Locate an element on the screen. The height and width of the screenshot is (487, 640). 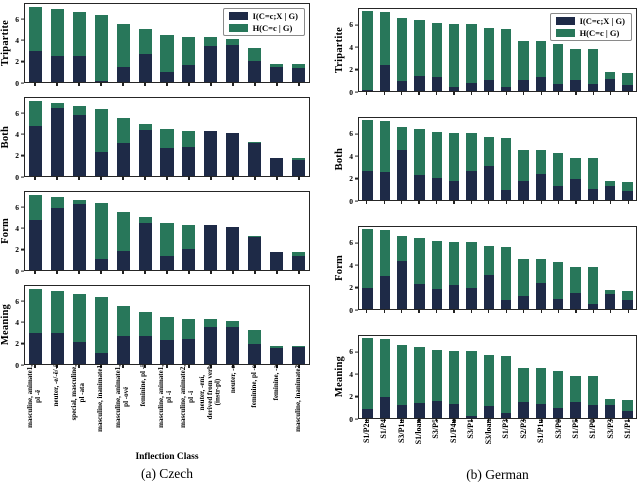
x-category-label: S2/P3 is located at coordinates (523, 429).